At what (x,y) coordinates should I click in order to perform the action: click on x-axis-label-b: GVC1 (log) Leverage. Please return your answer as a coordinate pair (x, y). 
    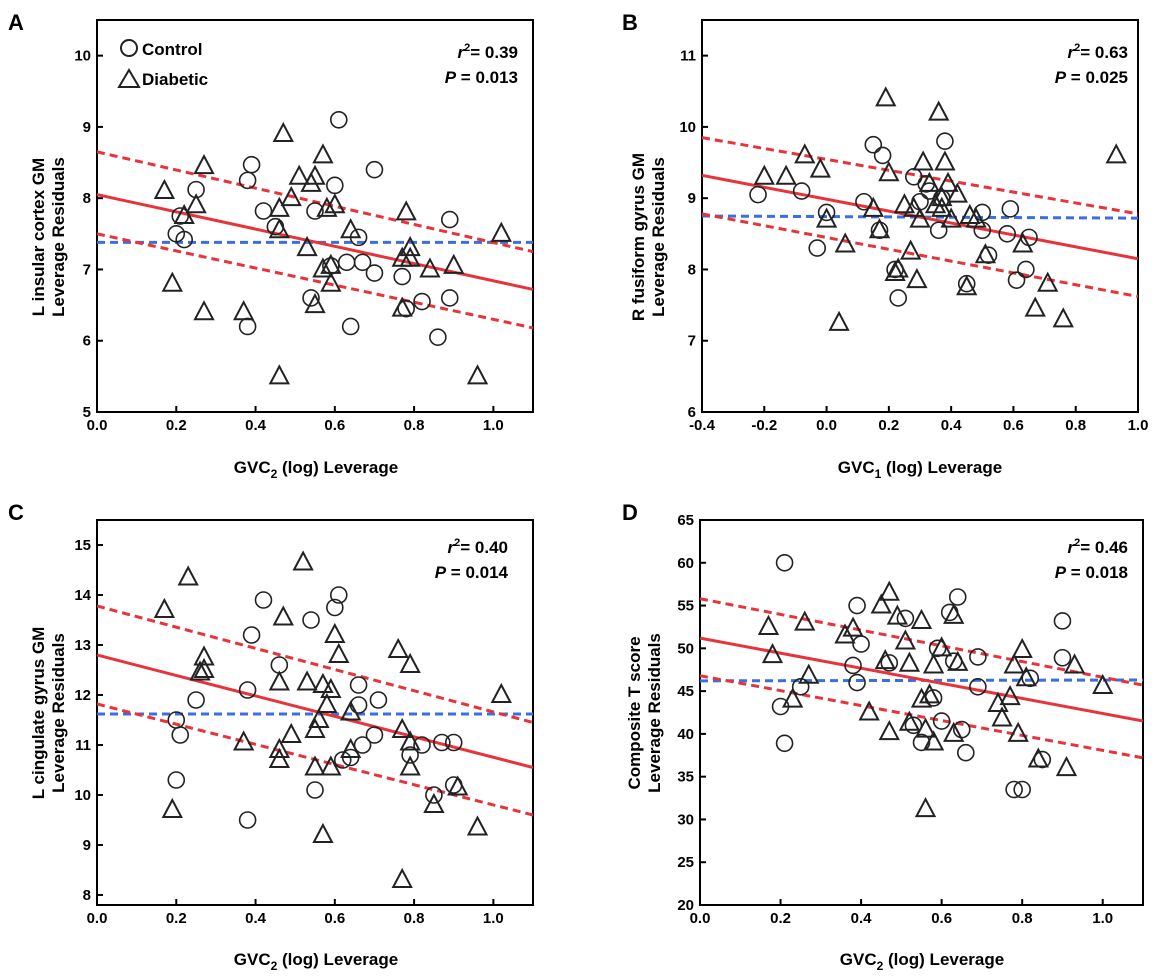
    Looking at the image, I should click on (920, 469).